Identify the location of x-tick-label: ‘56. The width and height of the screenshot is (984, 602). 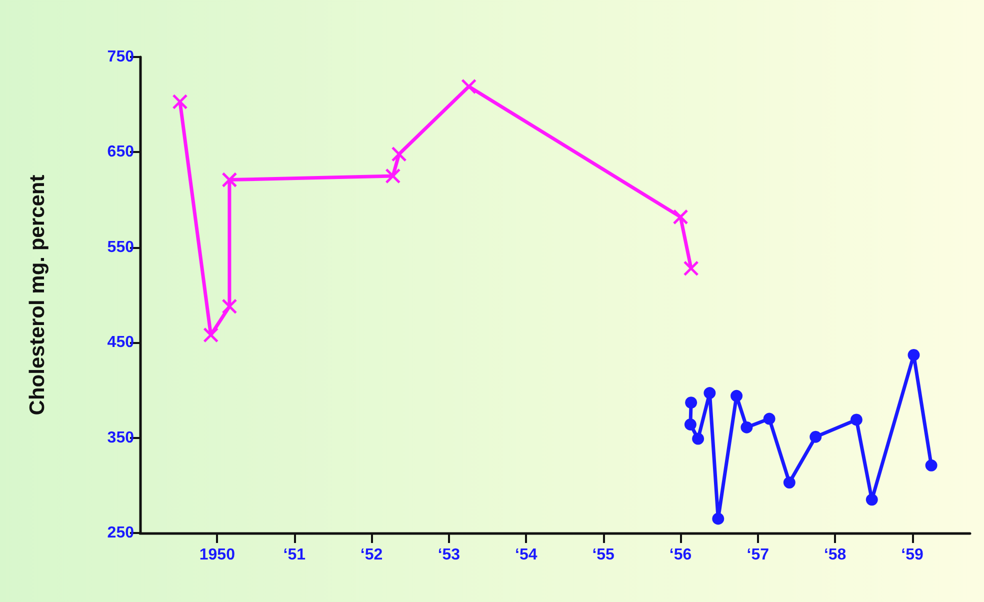
(680, 555).